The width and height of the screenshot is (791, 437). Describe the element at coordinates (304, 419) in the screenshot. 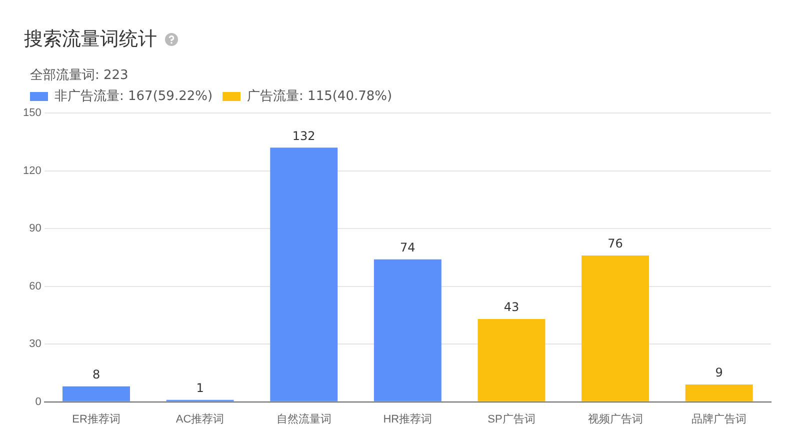

I see `x-tick-label: 自然流量词` at that location.